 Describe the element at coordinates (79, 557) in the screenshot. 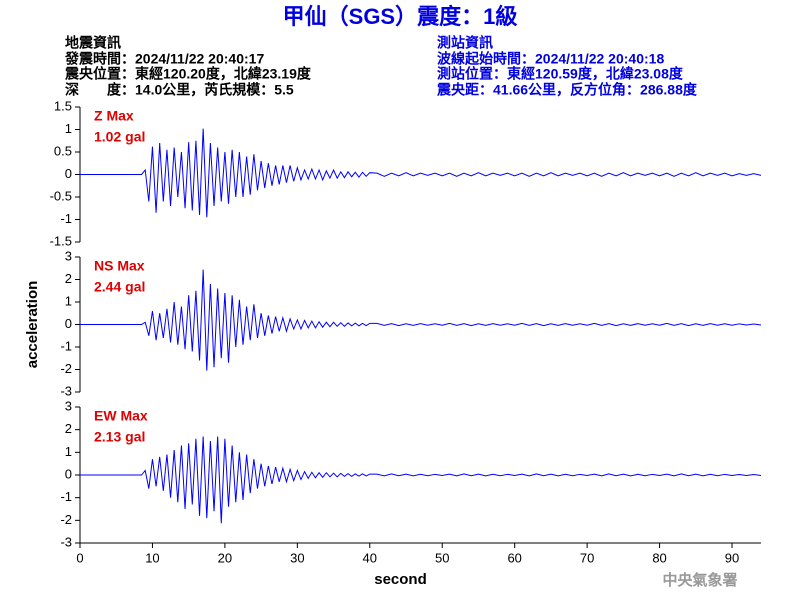

I see `x-tick-label: 0` at that location.